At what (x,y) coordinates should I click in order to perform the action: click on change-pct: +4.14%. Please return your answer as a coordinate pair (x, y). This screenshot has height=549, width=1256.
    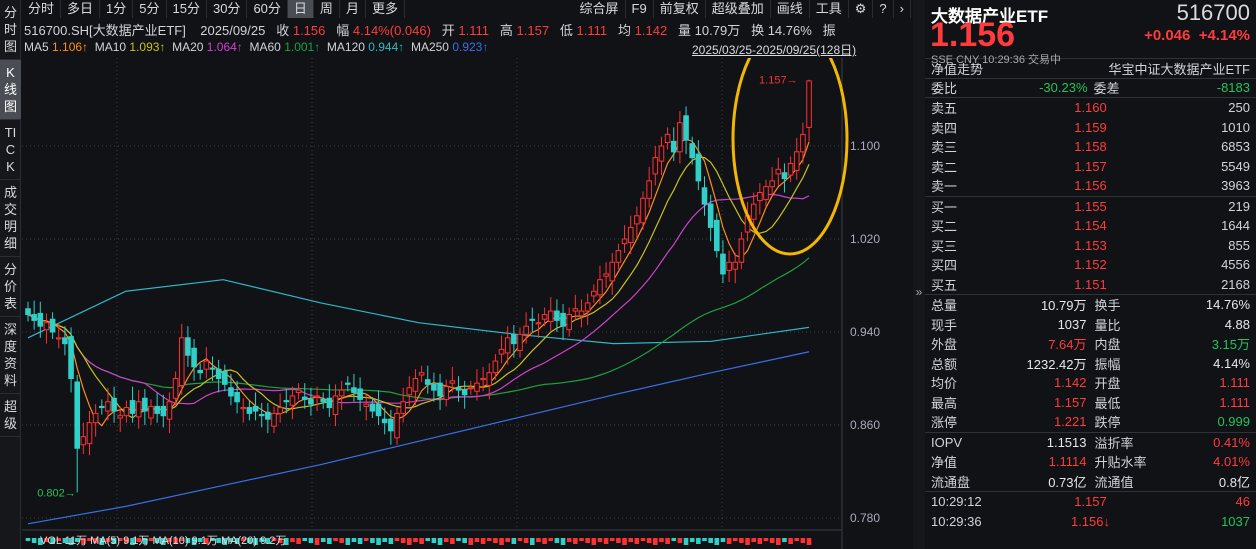
    Looking at the image, I should click on (1224, 35).